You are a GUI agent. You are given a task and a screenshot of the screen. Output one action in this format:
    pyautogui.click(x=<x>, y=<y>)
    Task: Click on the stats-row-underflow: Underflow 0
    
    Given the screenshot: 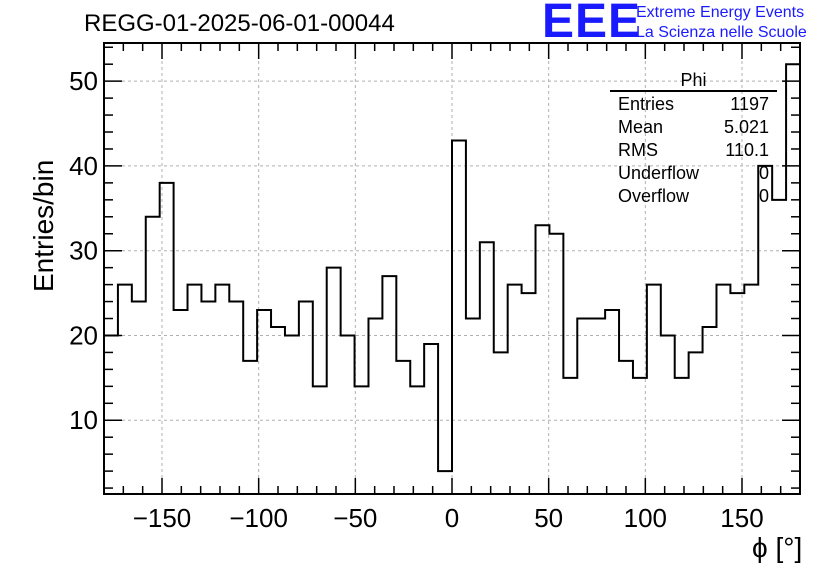 What is the action you would take?
    pyautogui.click(x=693, y=173)
    